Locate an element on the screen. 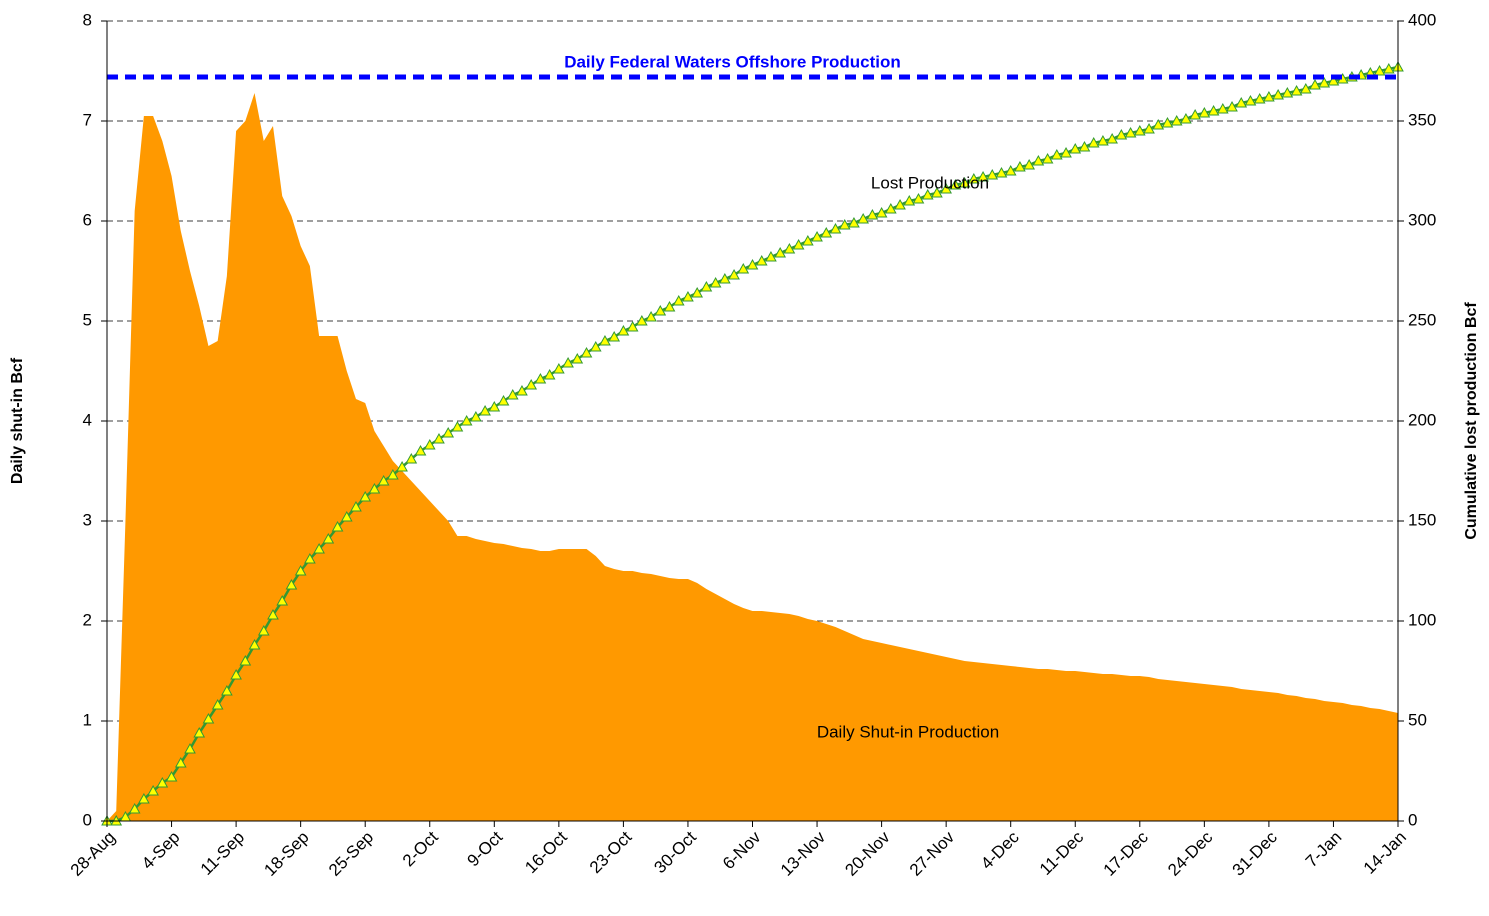  y-tick-label: 2 is located at coordinates (87, 619).